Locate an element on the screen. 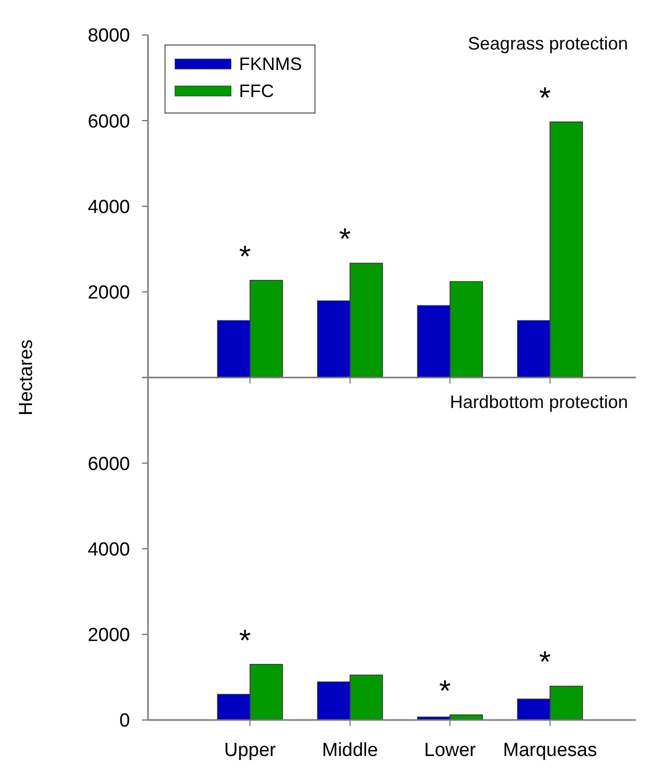  legend-label: FFC is located at coordinates (256, 91).